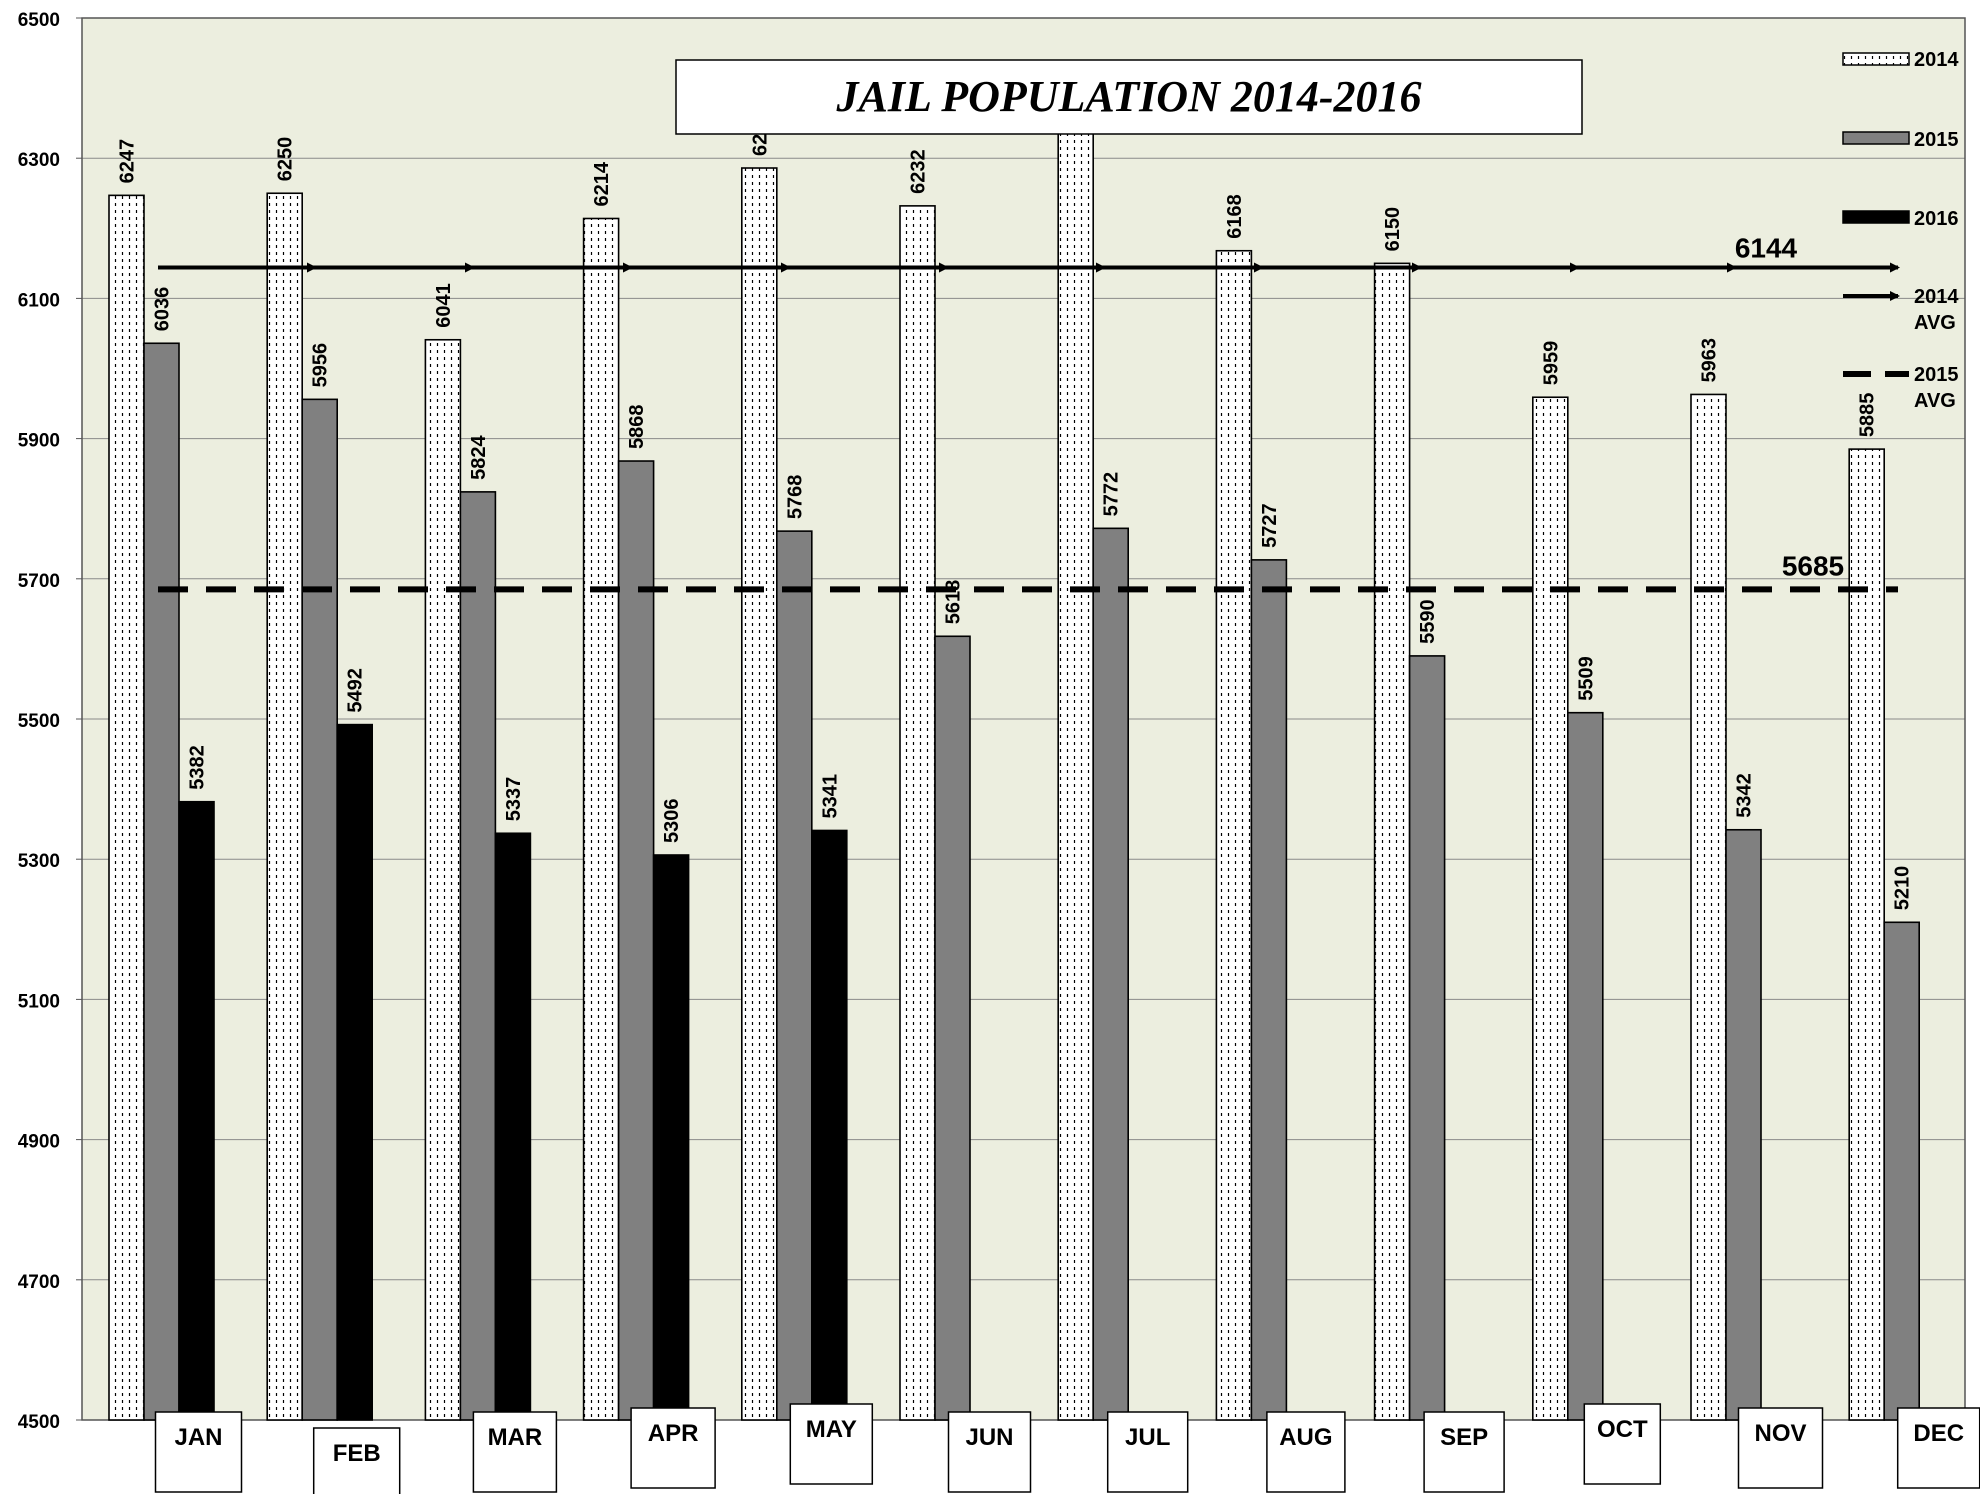 The width and height of the screenshot is (1980, 1494). I want to click on bar-2015-may, so click(794, 975).